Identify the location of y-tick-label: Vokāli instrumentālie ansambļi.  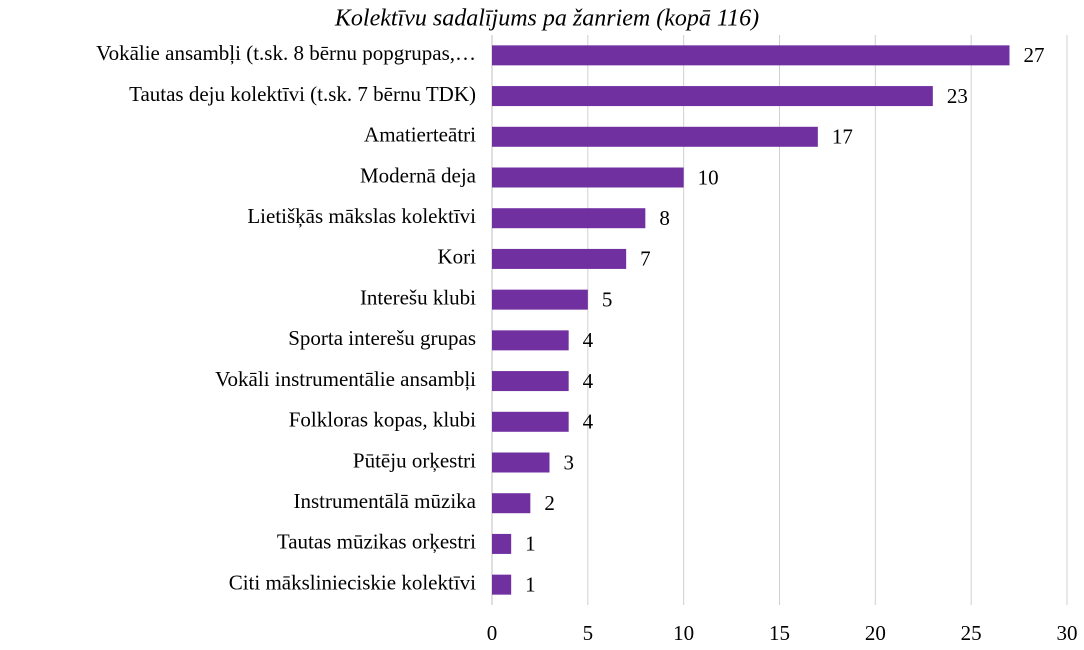
(345, 379).